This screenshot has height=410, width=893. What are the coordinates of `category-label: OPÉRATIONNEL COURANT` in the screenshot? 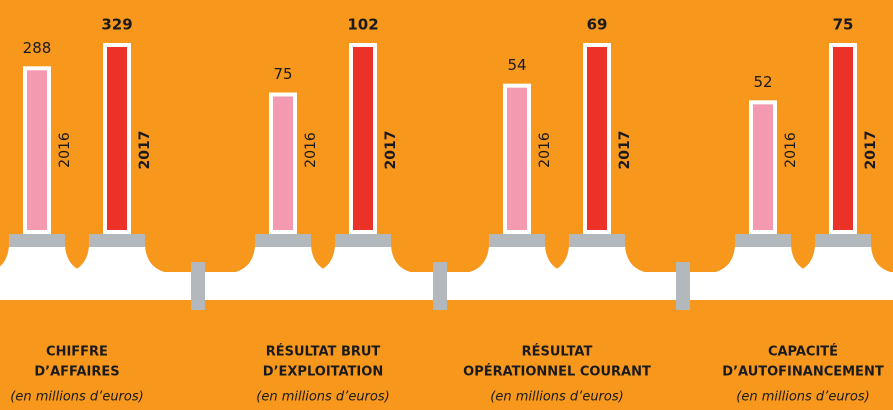 It's located at (557, 372).